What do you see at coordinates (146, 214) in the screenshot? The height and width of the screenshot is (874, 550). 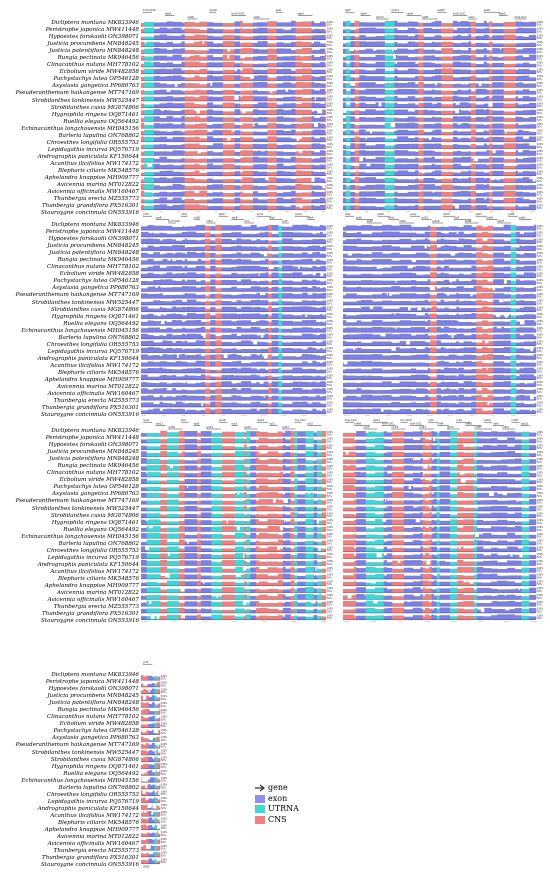 I see `gene-label: ycf3` at bounding box center [146, 214].